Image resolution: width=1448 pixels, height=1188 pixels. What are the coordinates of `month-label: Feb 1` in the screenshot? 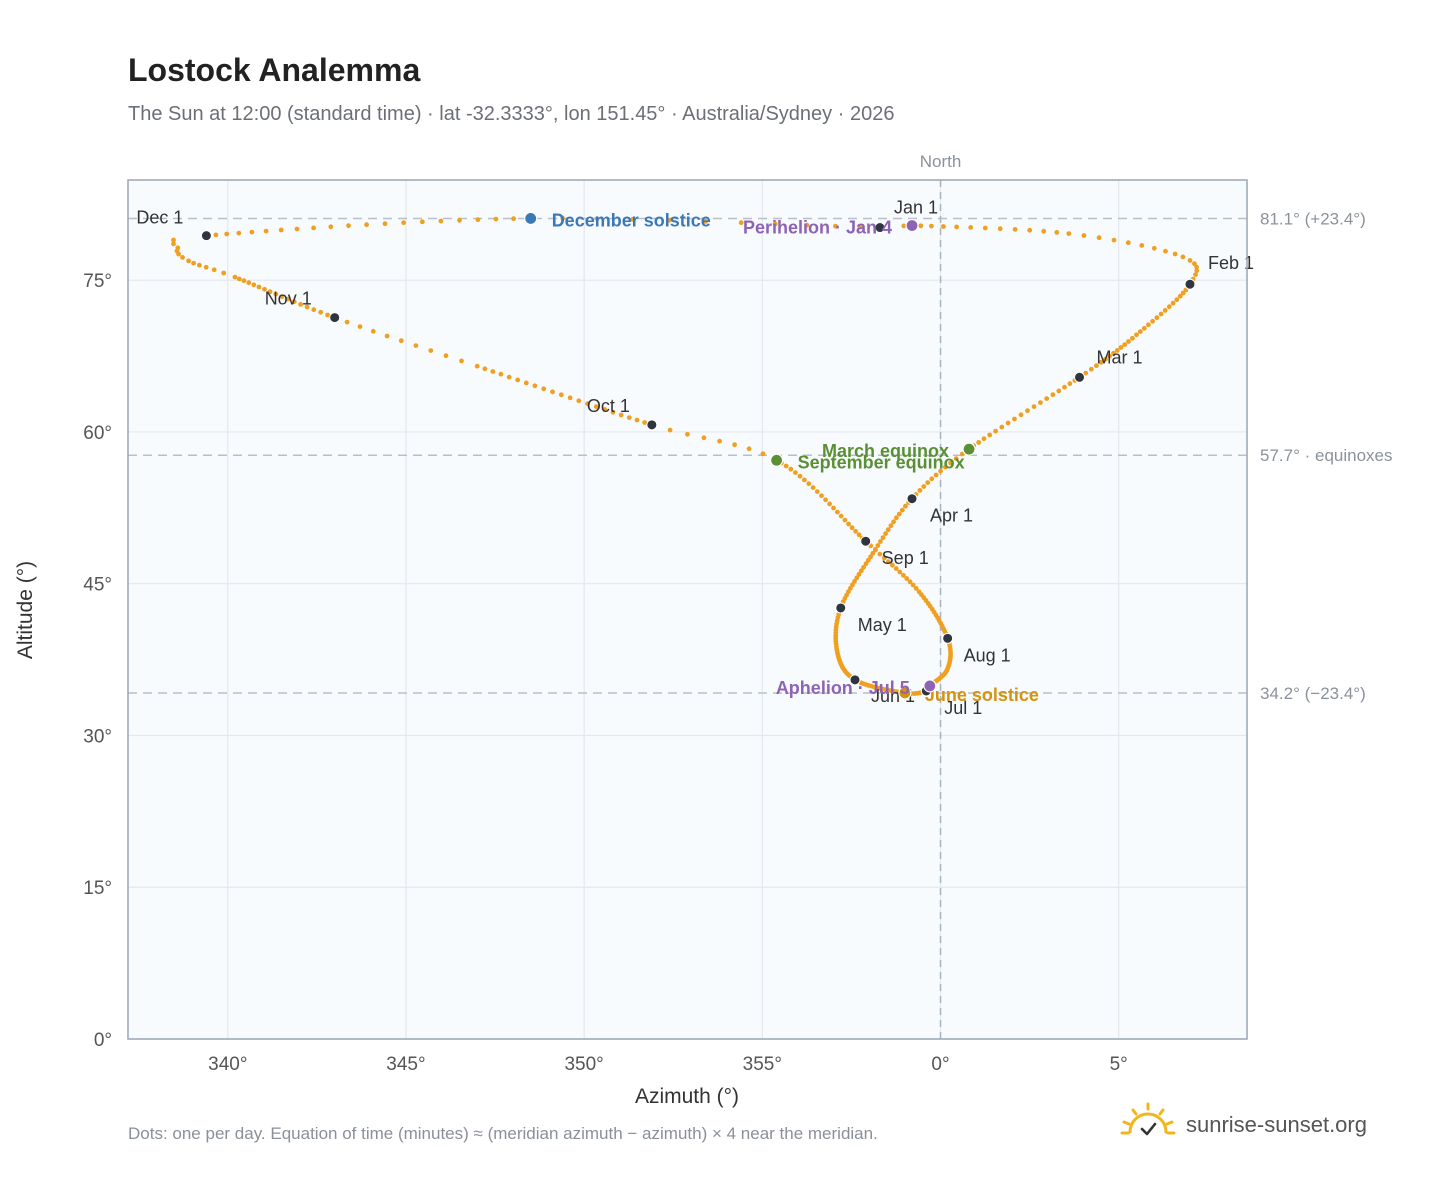 It's located at (1231, 263).